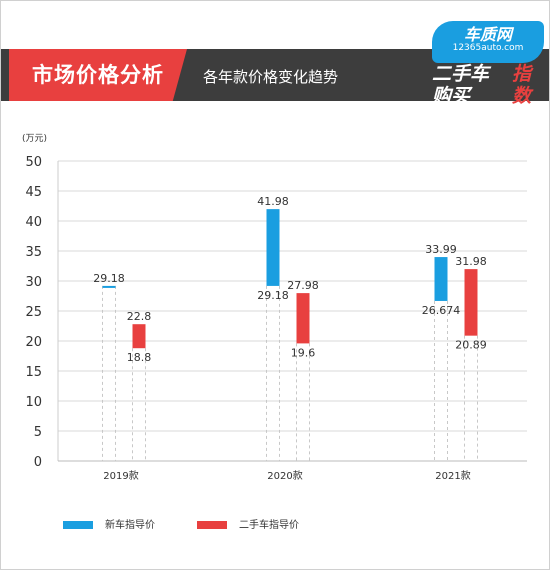  What do you see at coordinates (461, 74) in the screenshot?
I see `logo-line1: 二手车` at bounding box center [461, 74].